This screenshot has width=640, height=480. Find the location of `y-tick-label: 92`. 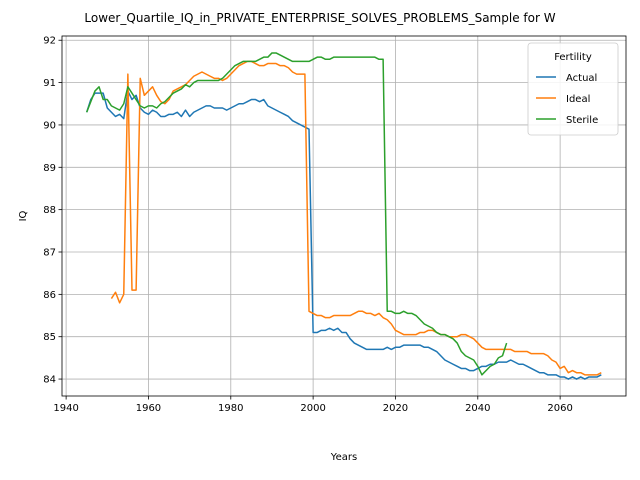

y-tick-label: 92 is located at coordinates (49, 41).